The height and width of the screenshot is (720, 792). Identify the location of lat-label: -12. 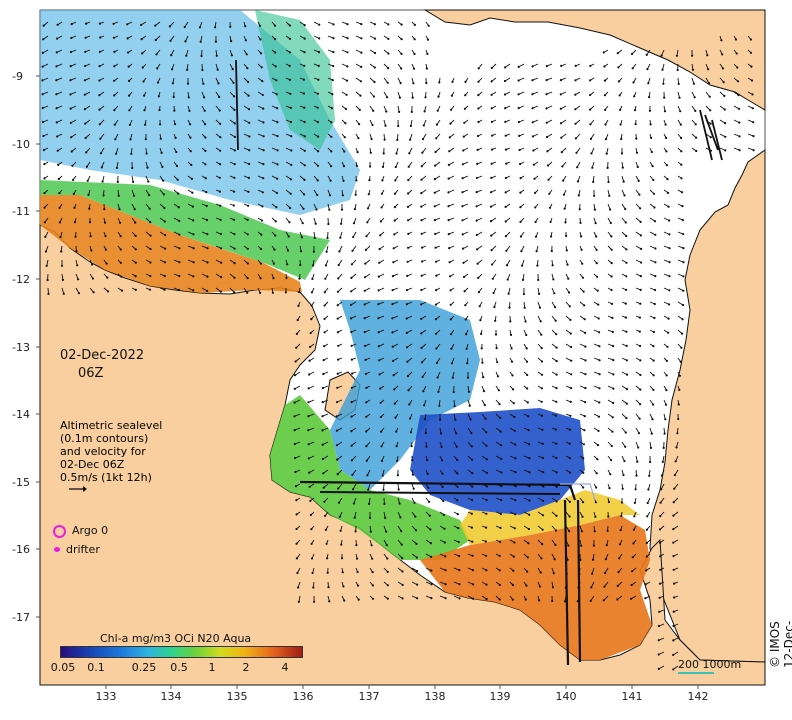
(21, 279).